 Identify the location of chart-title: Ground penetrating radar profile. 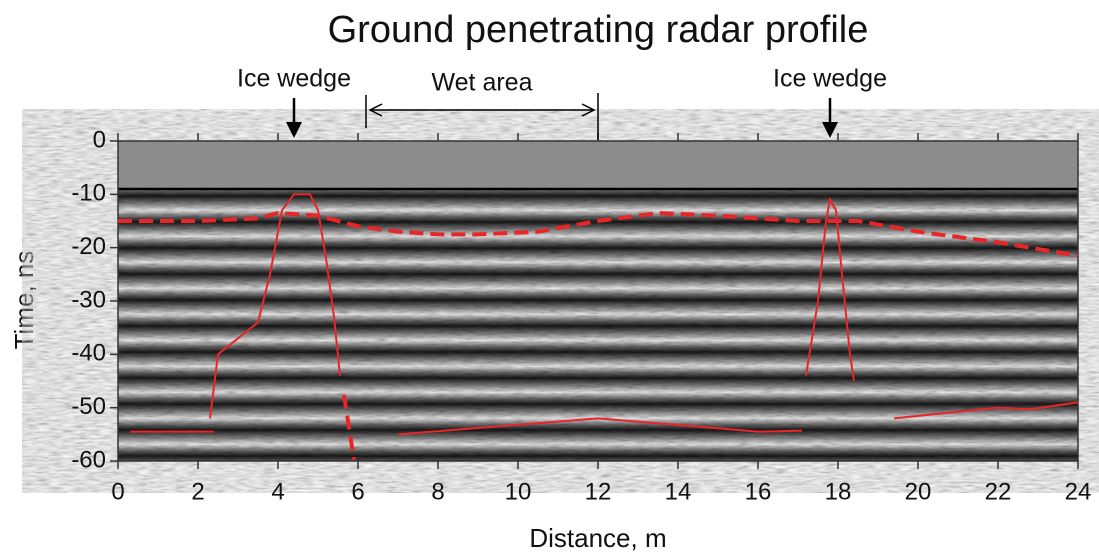
(598, 30).